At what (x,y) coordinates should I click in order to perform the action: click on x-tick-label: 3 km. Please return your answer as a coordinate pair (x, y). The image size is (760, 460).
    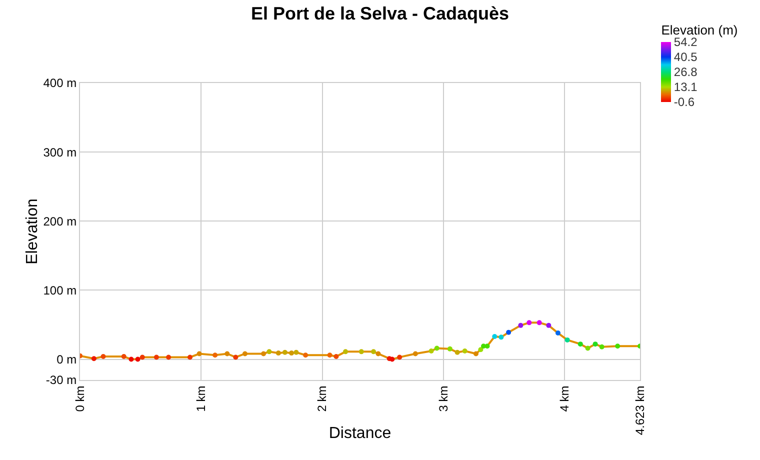
    Looking at the image, I should click on (443, 399).